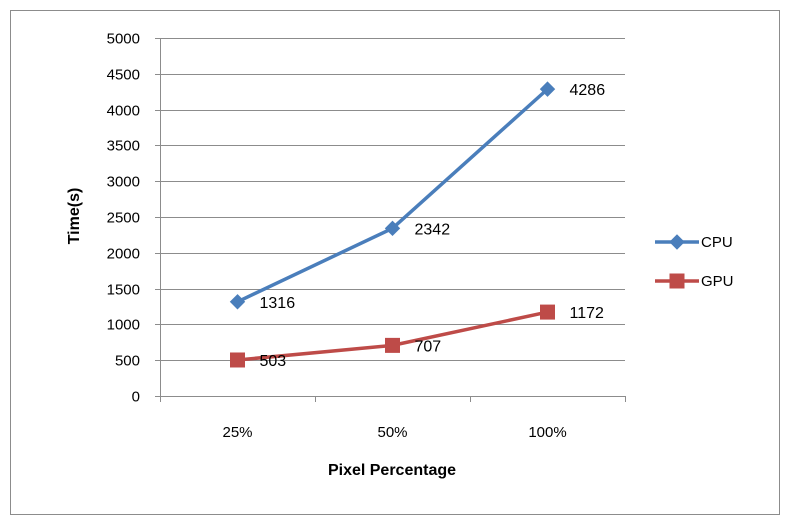 The image size is (790, 527). Describe the element at coordinates (273, 361) in the screenshot. I see `data-label-gpu: 503` at that location.